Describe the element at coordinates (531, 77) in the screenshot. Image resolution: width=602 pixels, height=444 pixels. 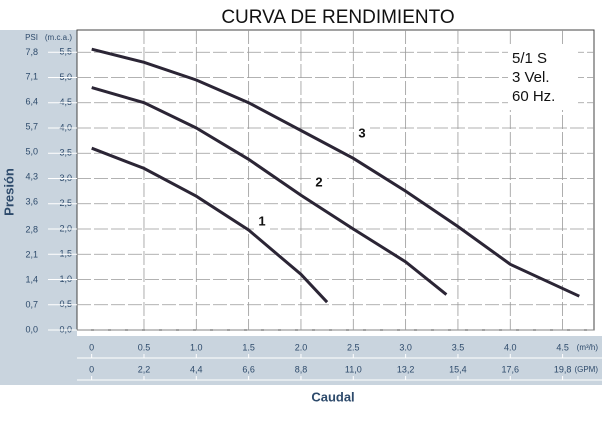
I see `spec-line: 3 Vel.` at that location.